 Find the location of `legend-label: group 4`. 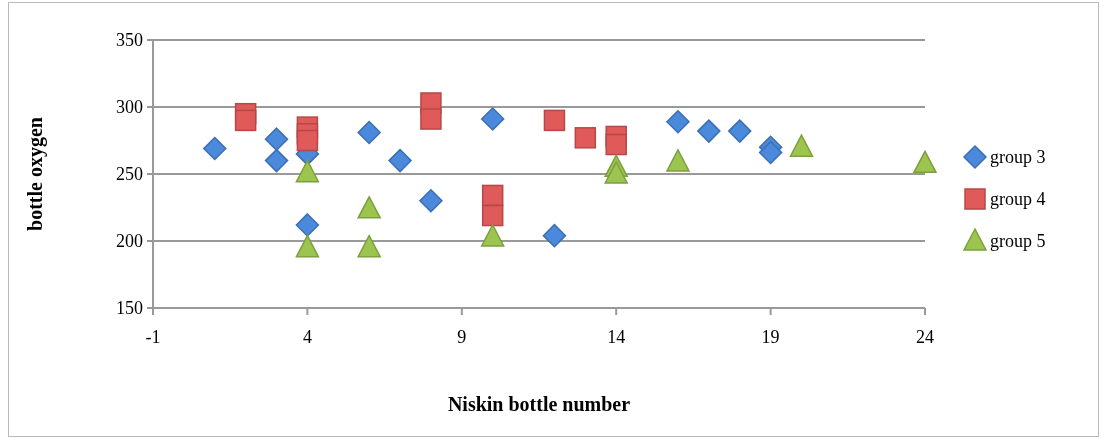

legend-label: group 4 is located at coordinates (1018, 199).